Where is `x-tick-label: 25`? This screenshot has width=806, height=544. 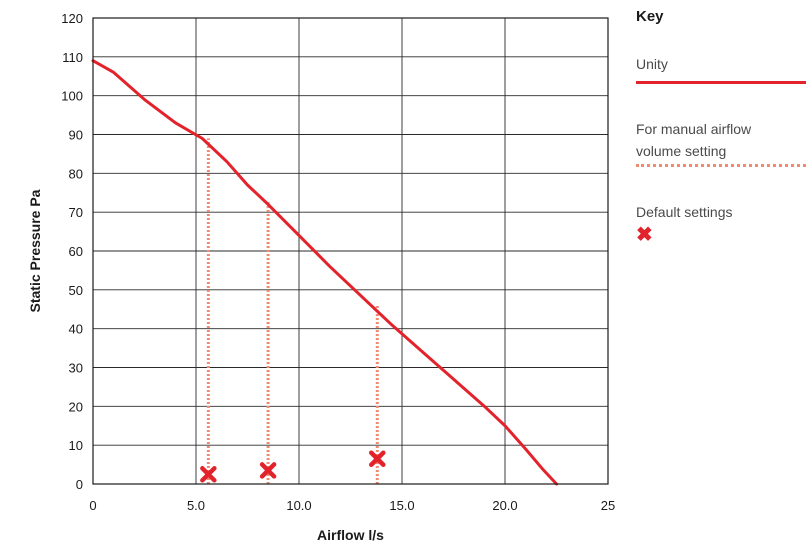
x-tick-label: 25 is located at coordinates (608, 505).